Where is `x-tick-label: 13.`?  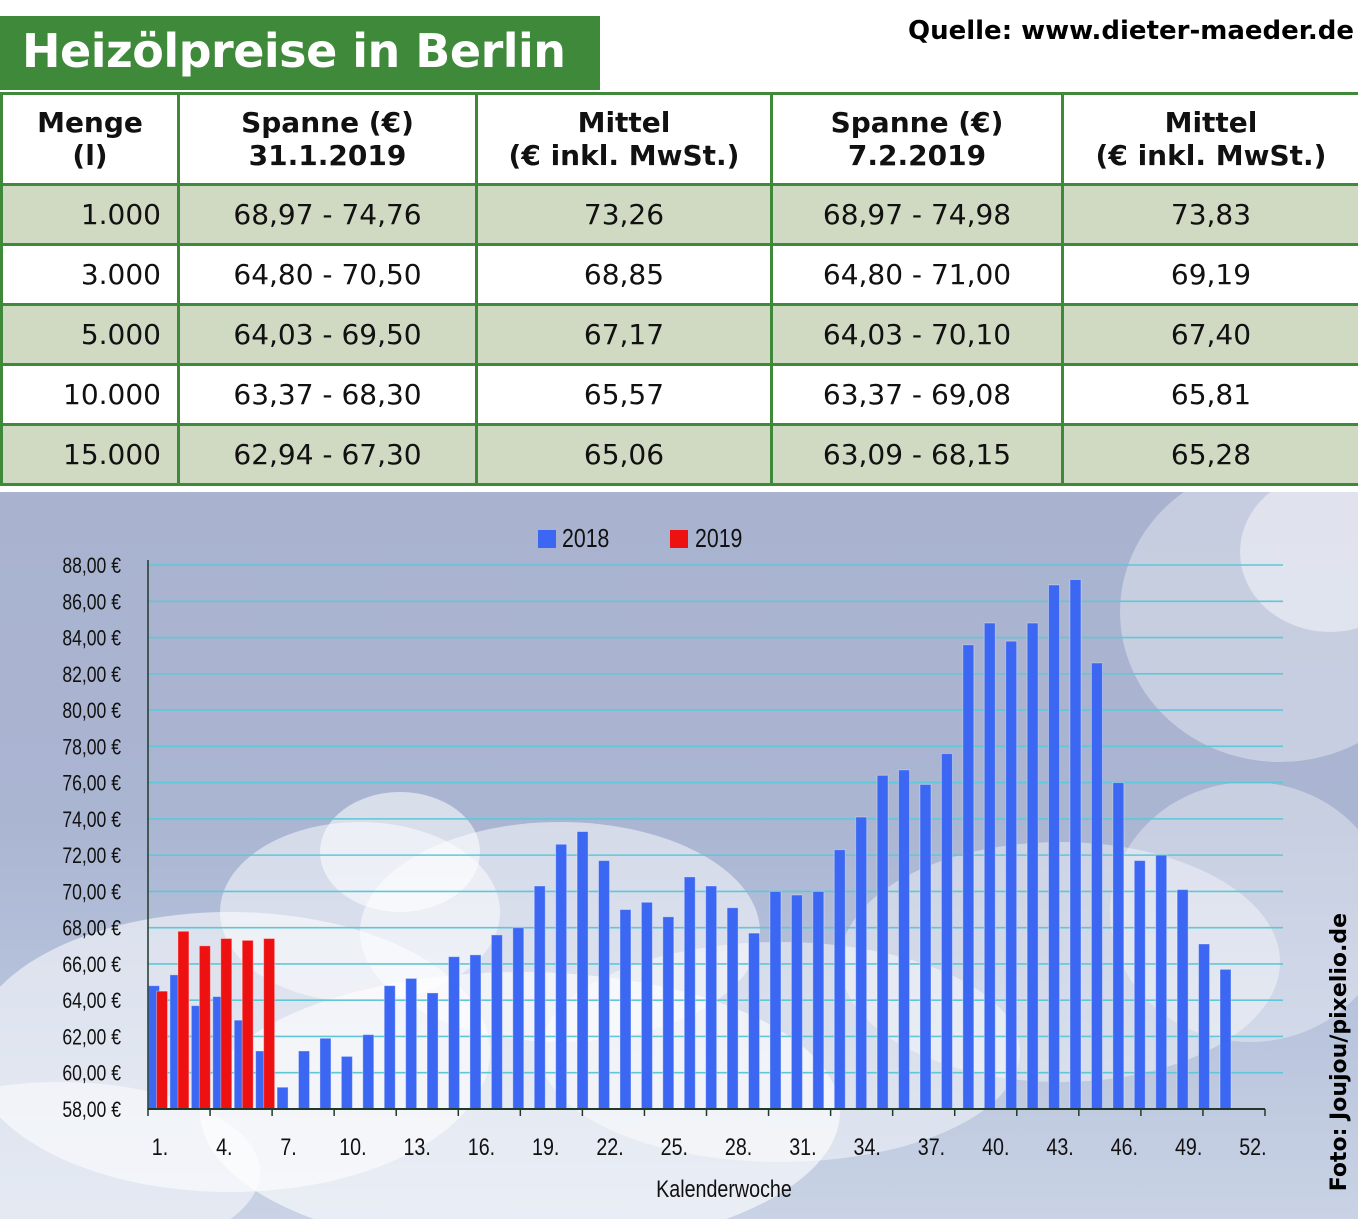 x-tick-label: 13. is located at coordinates (416, 1146).